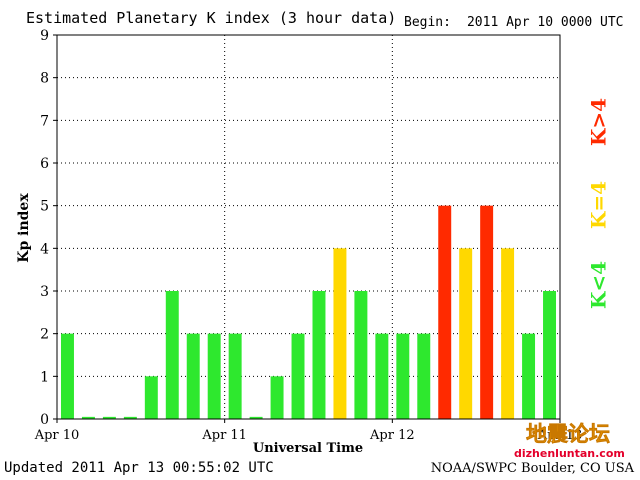 Image resolution: width=640 pixels, height=480 pixels. I want to click on watermark-url: dizhenluntan.com, so click(569, 453).